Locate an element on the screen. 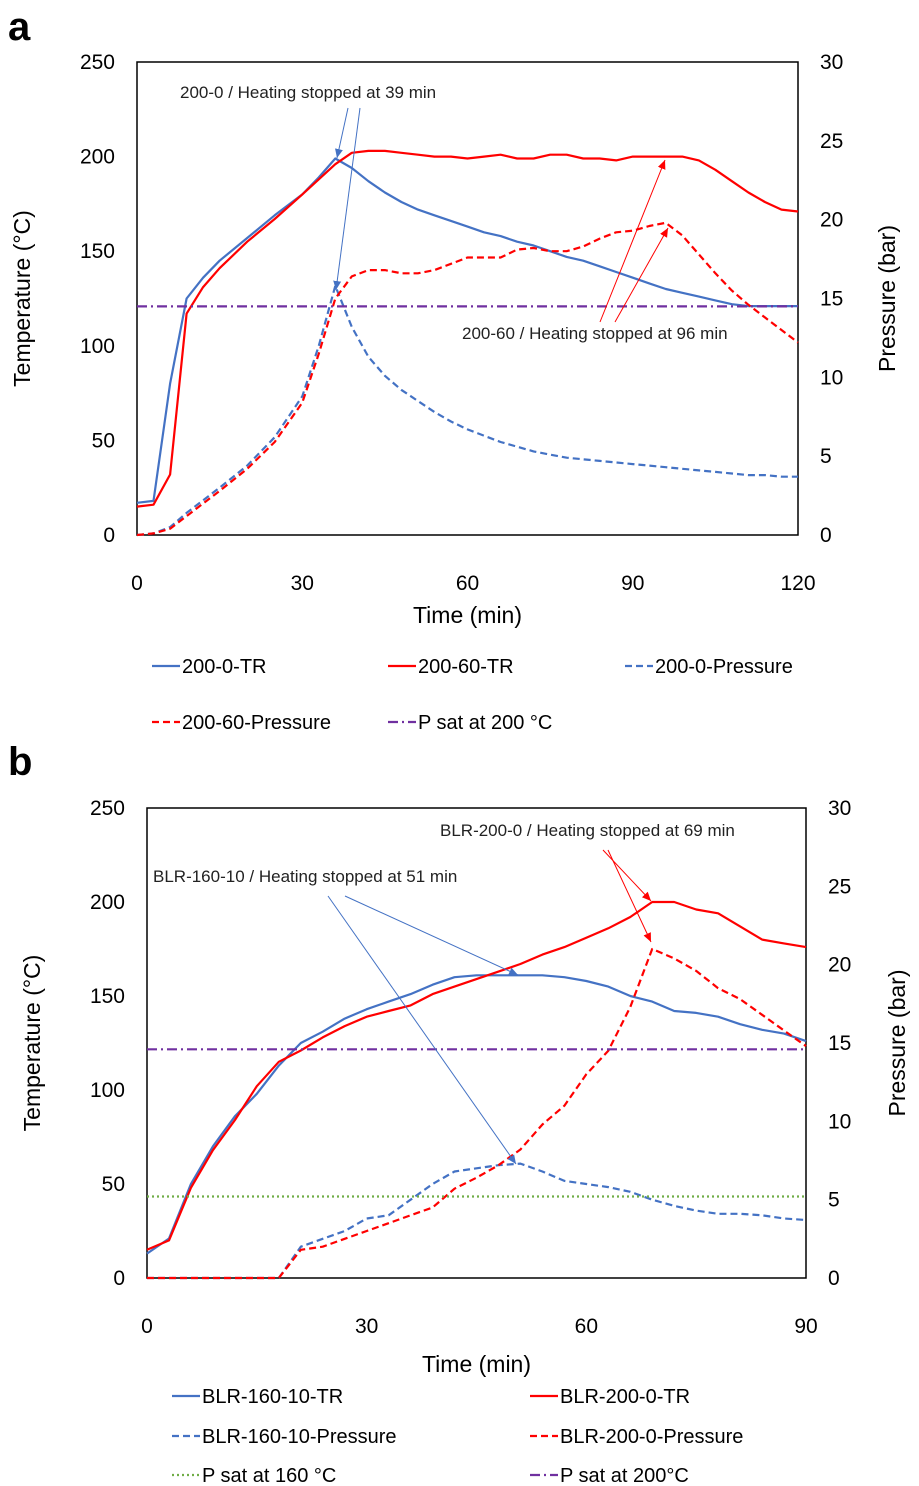 The image size is (919, 1486). legend-entry: P sat at 200°C is located at coordinates (624, 1475).